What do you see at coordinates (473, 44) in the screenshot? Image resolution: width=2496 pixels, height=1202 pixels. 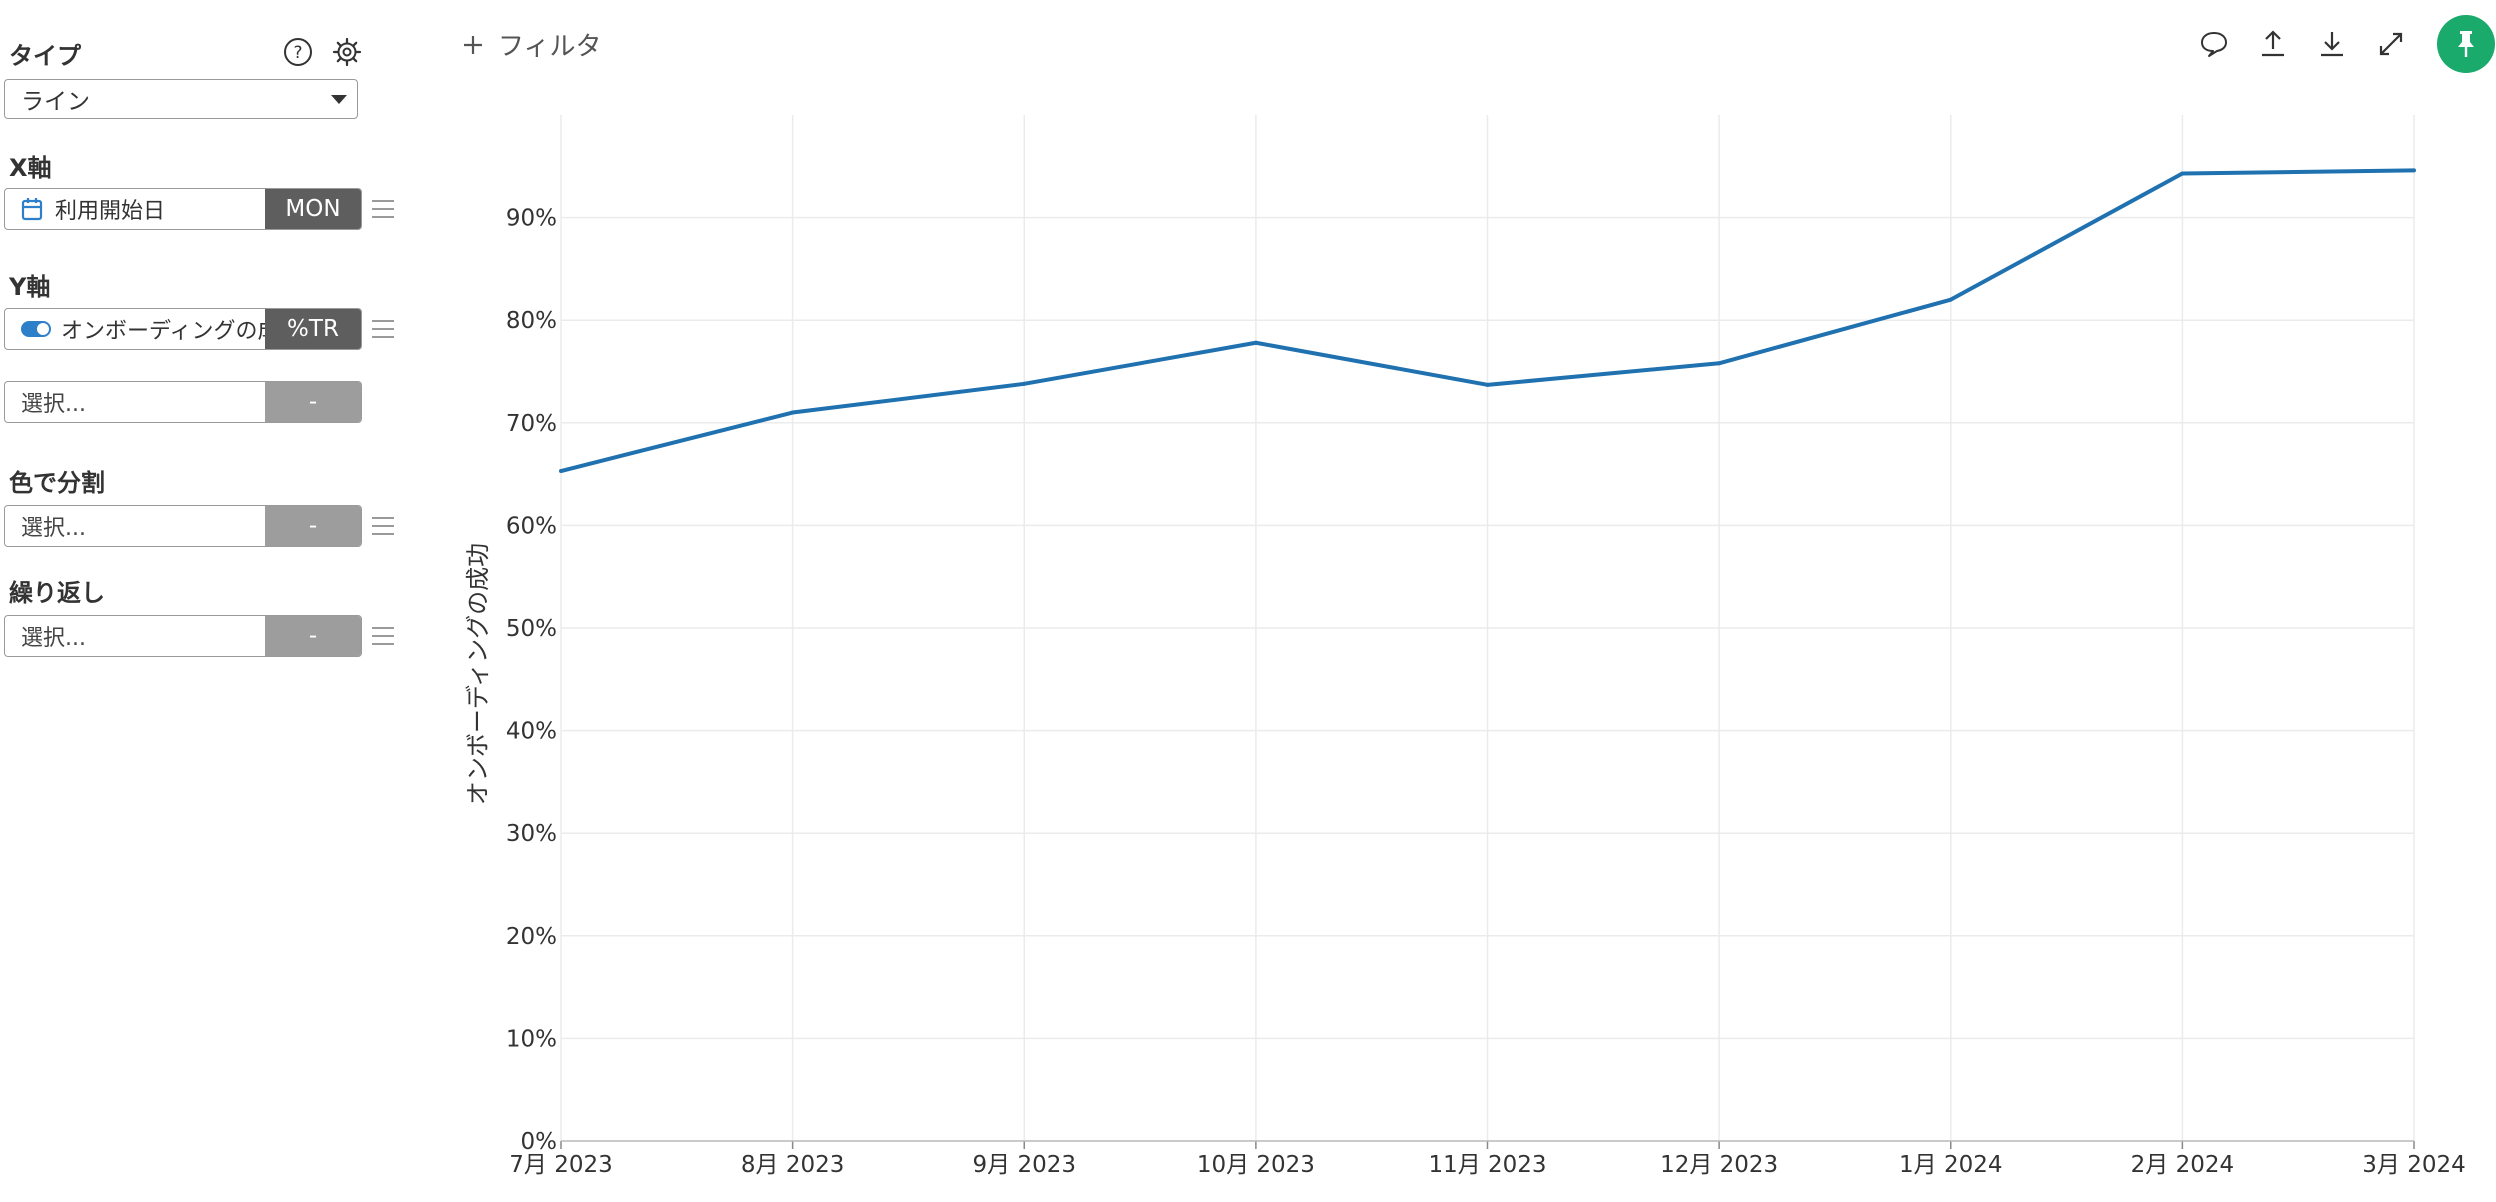 I see `plus-icon` at bounding box center [473, 44].